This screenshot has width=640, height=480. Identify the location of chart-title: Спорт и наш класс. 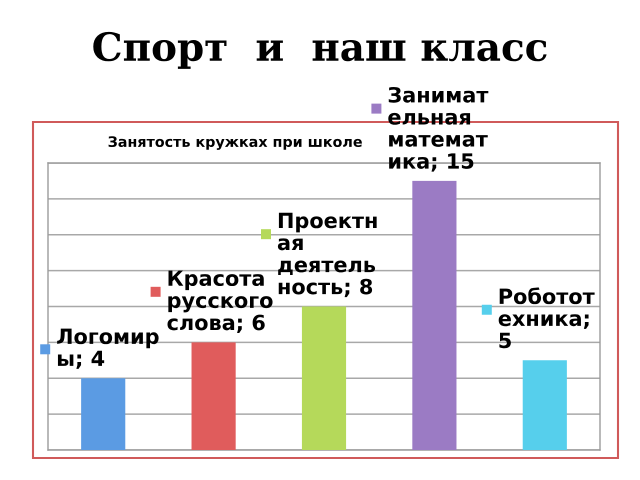
(320, 50).